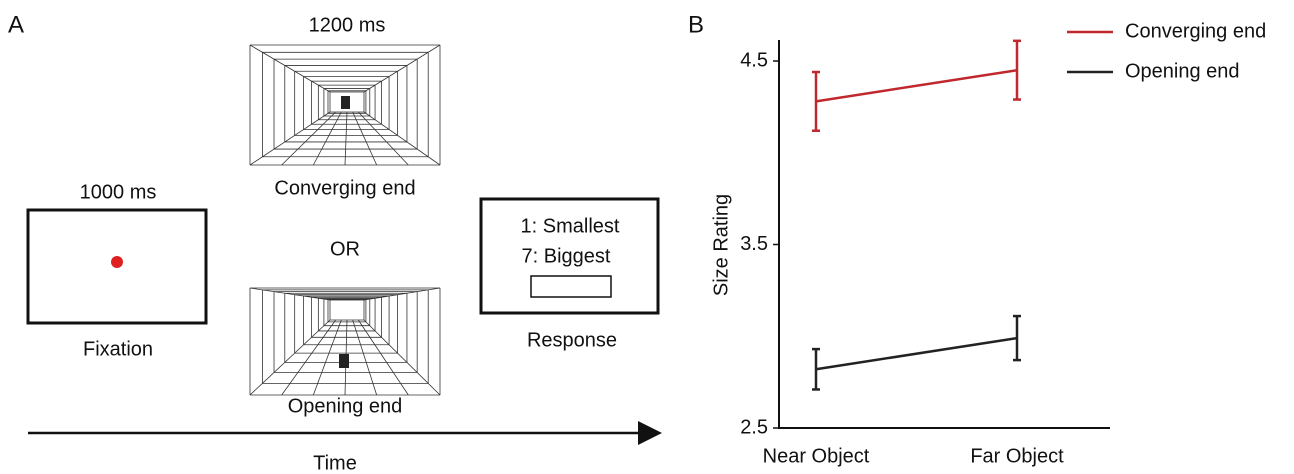 This screenshot has width=1294, height=474. Describe the element at coordinates (566, 256) in the screenshot. I see `response-text: 7: Biggest` at that location.